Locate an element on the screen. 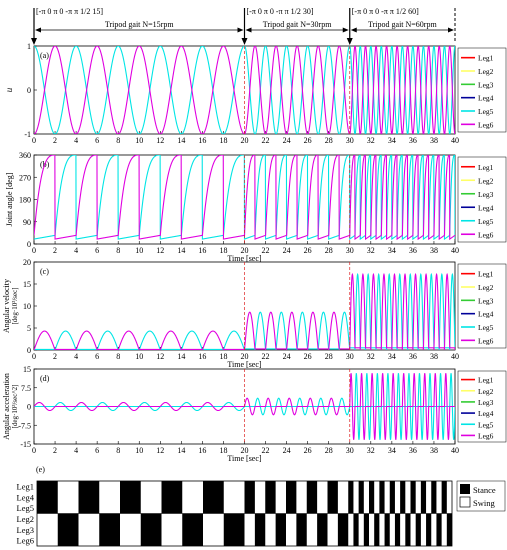 This screenshot has width=507, height=550. gait-param-label: [-π 0 π 0 -π π 1/2 30] is located at coordinates (280, 11).